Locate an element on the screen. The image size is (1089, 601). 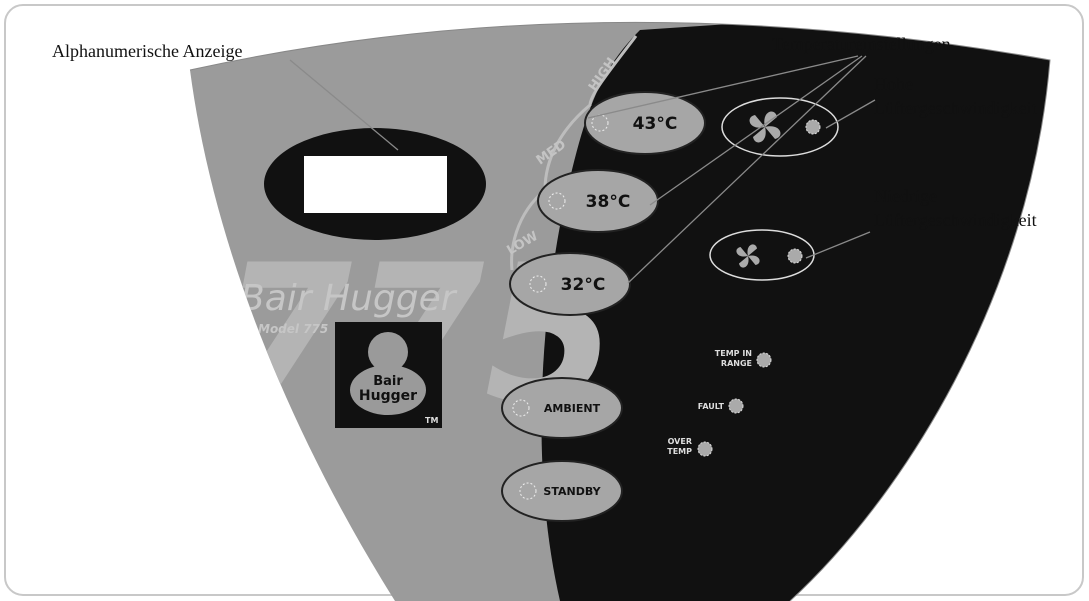
temp-label: 38°C is located at coordinates (608, 202).